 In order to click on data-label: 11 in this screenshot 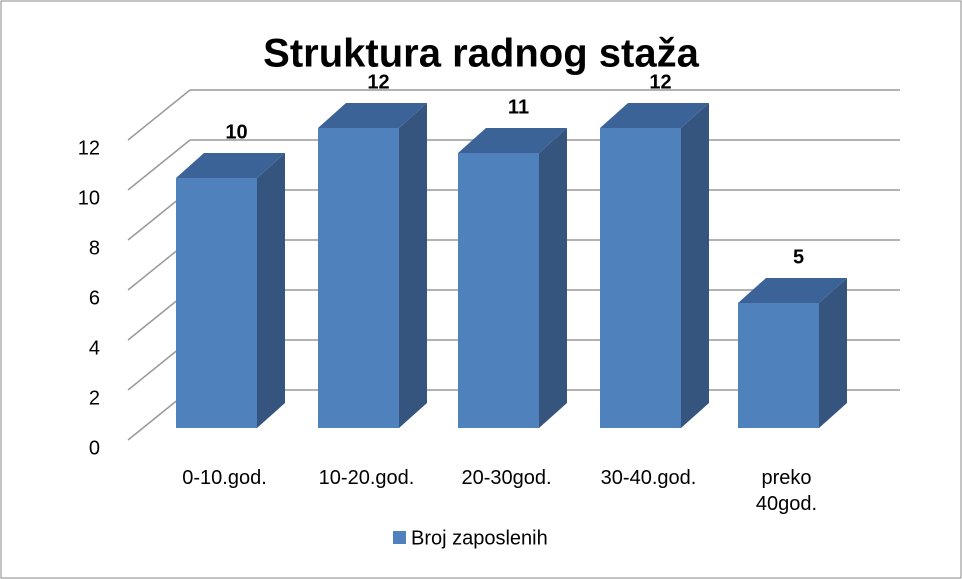, I will do `click(518, 107)`.